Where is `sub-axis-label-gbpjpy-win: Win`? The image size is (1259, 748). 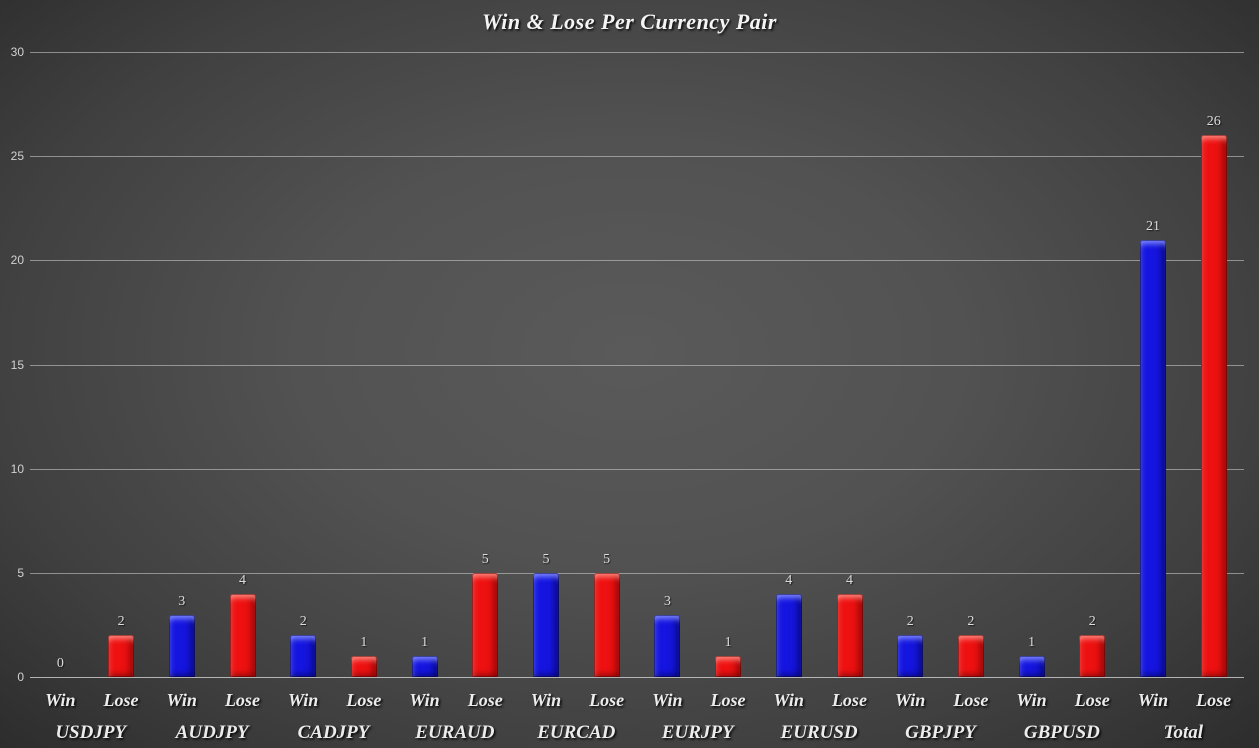
sub-axis-label-gbpjpy-win: Win is located at coordinates (910, 700).